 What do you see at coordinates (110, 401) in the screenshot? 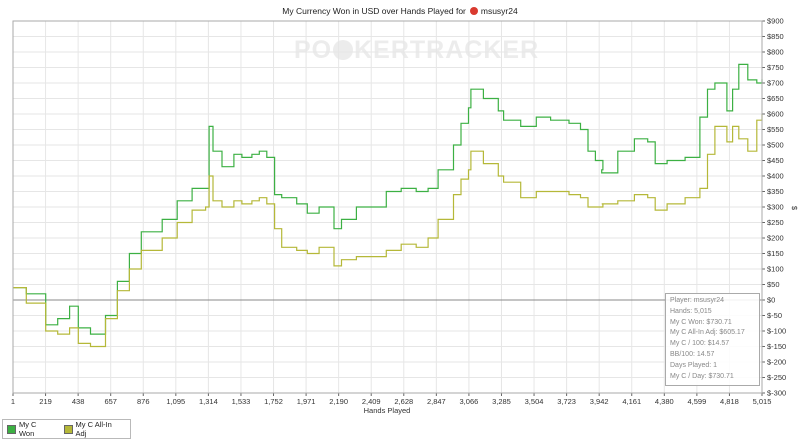
I see `x-tick-label: 657` at bounding box center [110, 401].